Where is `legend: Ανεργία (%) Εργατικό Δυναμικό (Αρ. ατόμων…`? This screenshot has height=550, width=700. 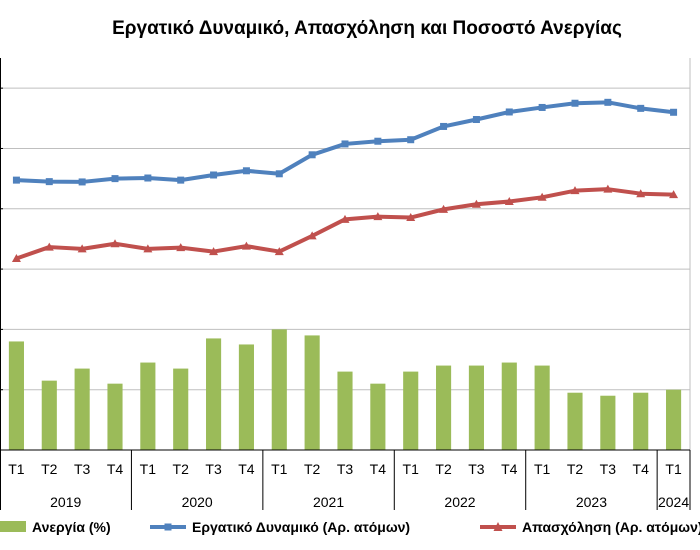
legend: Ανεργία (%) Εργατικό Δυναμικό (Αρ. ατόμων… is located at coordinates (350, 527).